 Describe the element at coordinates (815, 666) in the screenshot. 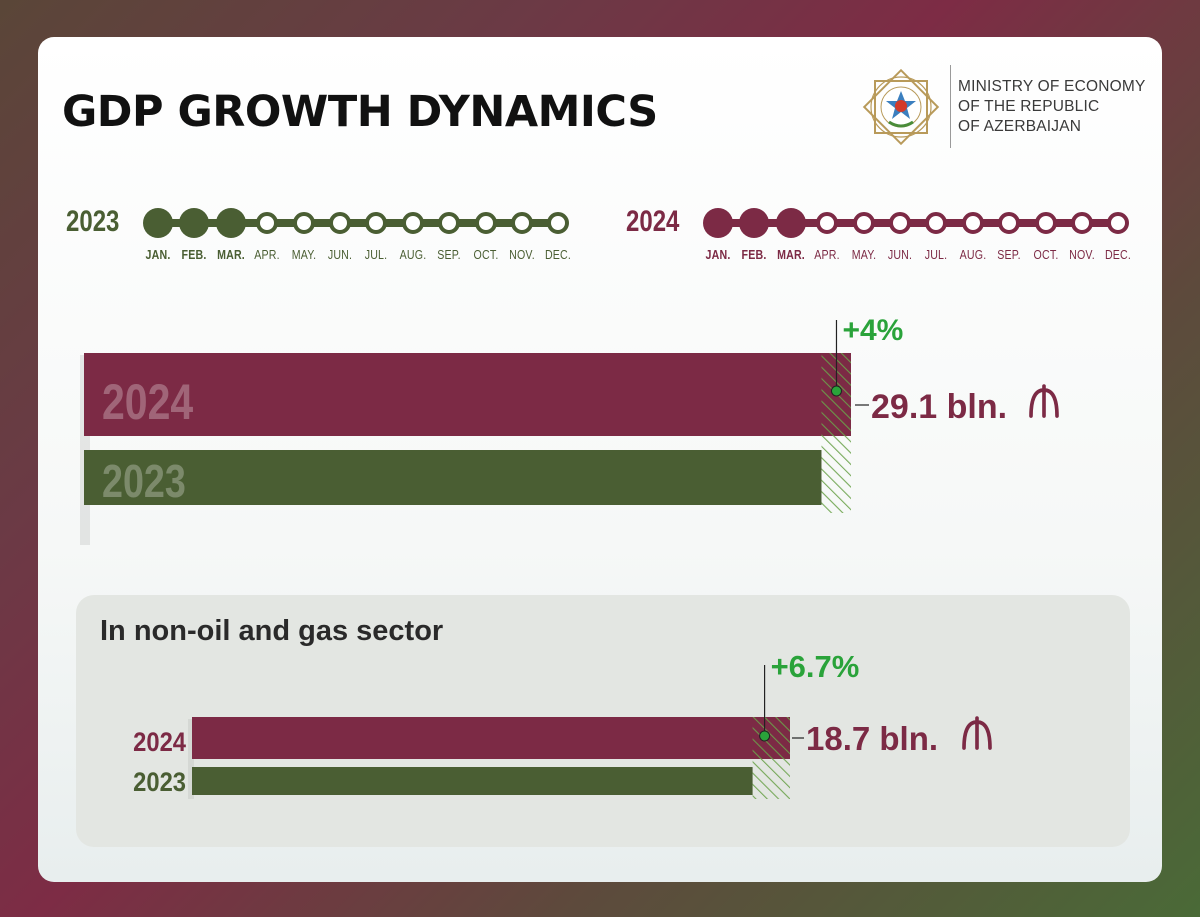

I see `growth-label: +6.7%` at that location.